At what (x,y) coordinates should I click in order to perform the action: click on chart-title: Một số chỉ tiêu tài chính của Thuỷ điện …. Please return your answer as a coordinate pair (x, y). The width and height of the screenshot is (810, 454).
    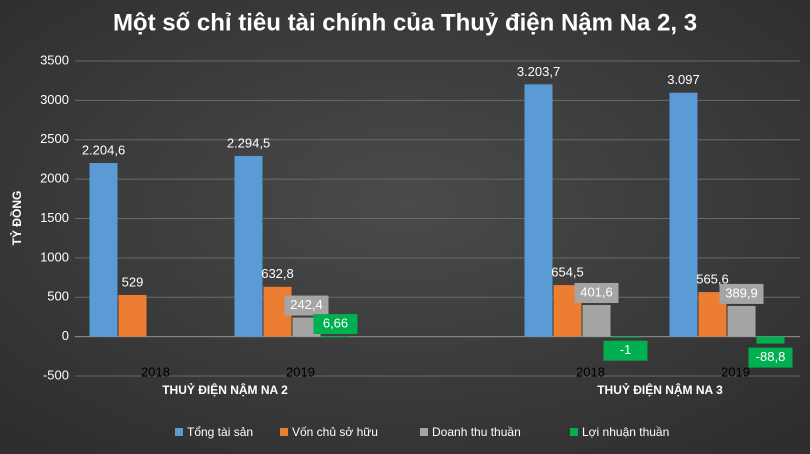
    Looking at the image, I should click on (405, 22).